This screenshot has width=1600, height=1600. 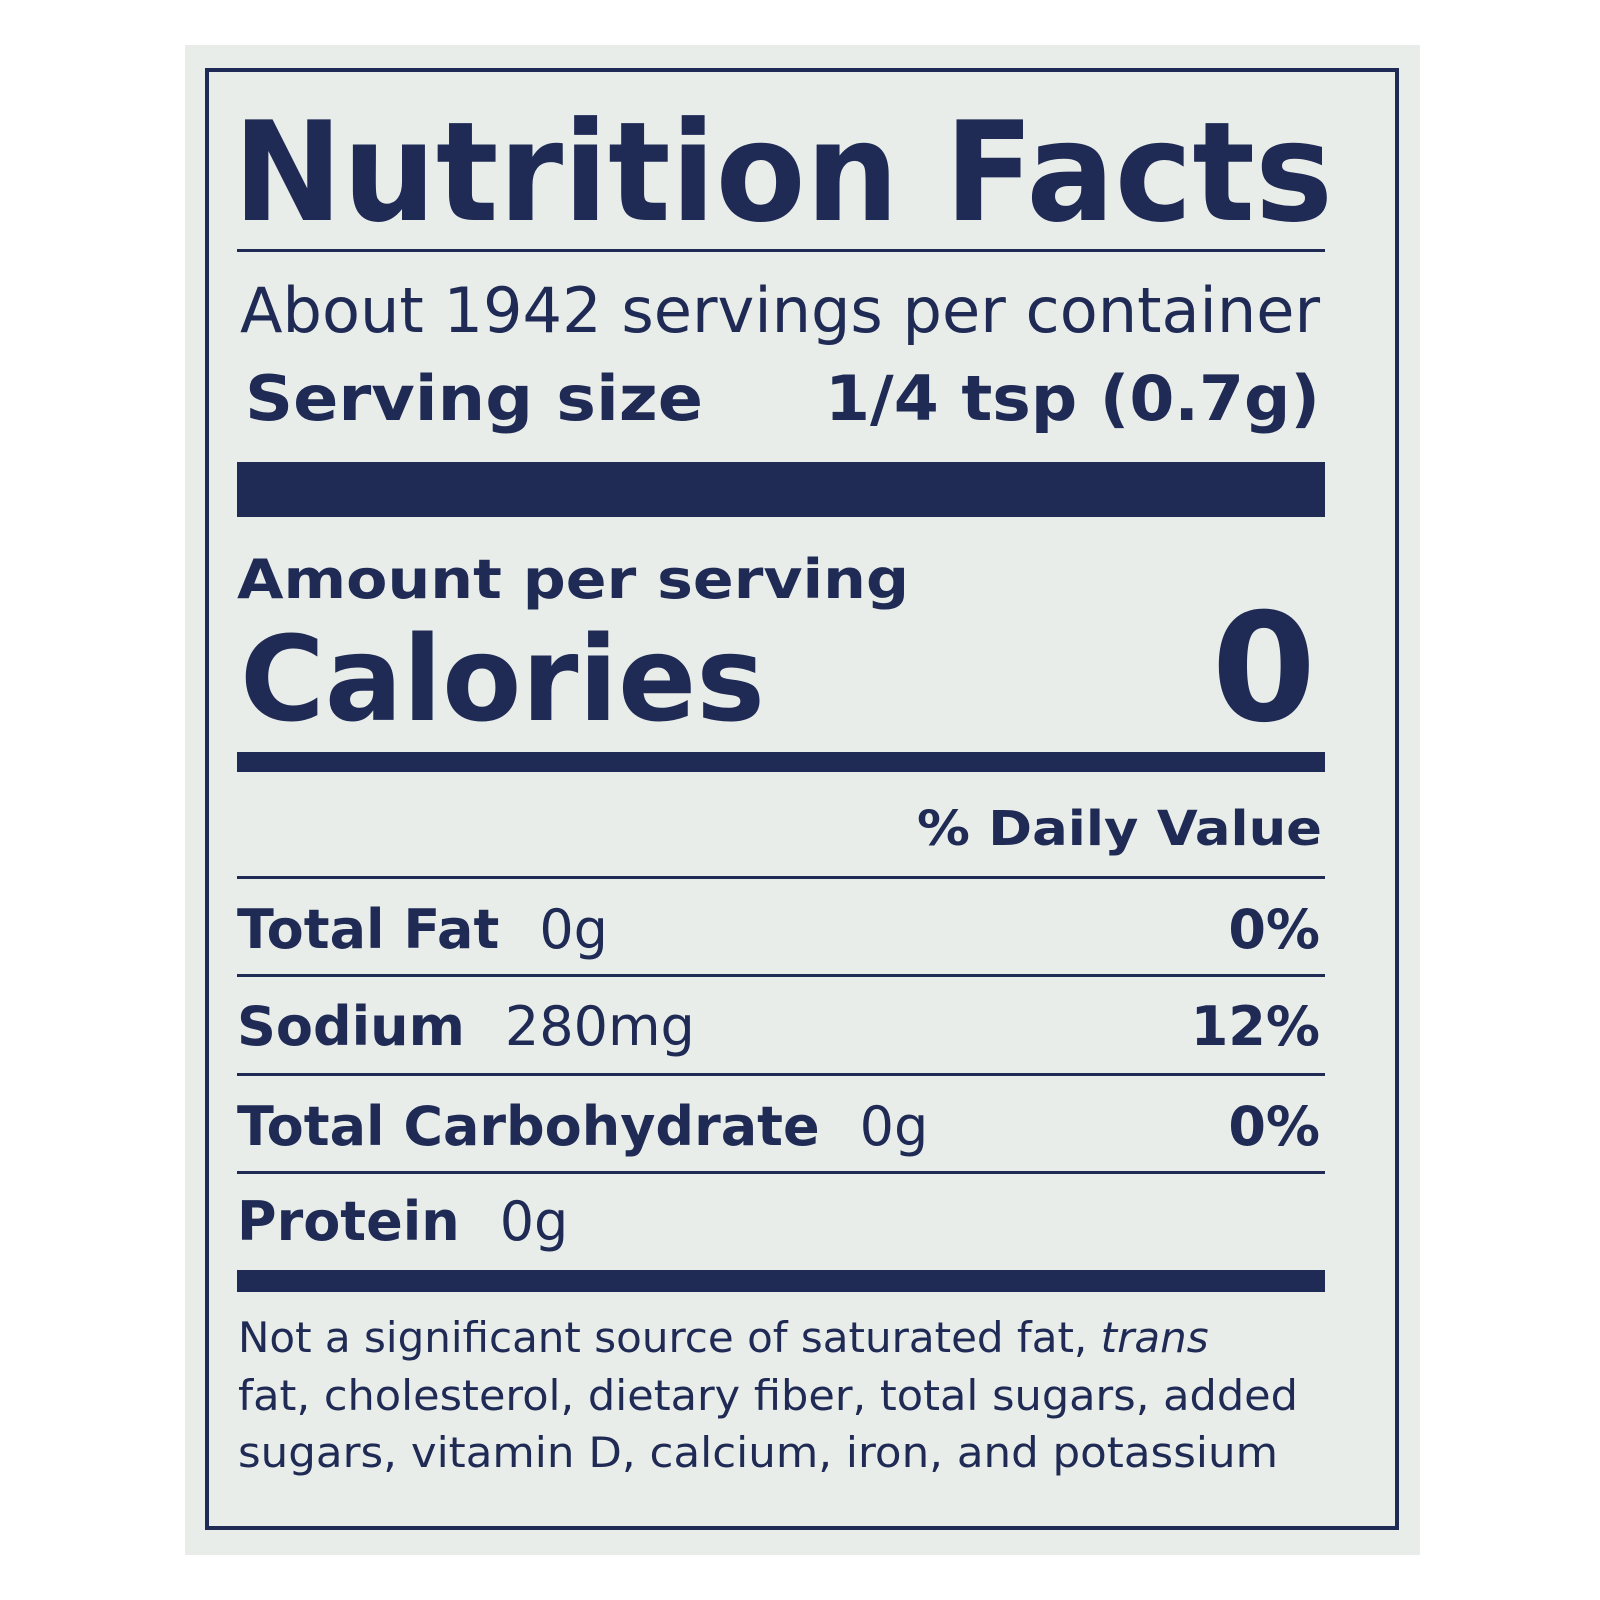 I want to click on thick-rule, so click(x=781, y=489).